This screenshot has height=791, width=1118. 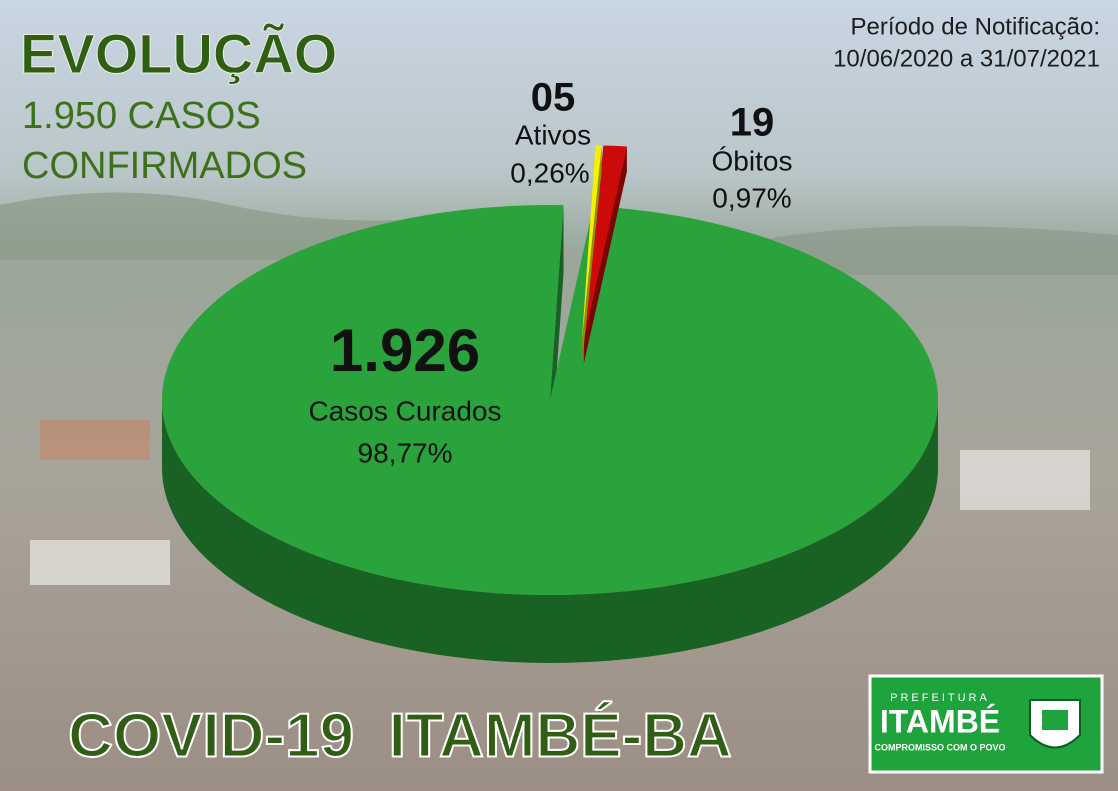 I want to click on logo-top: PREFEITURA, so click(x=940, y=698).